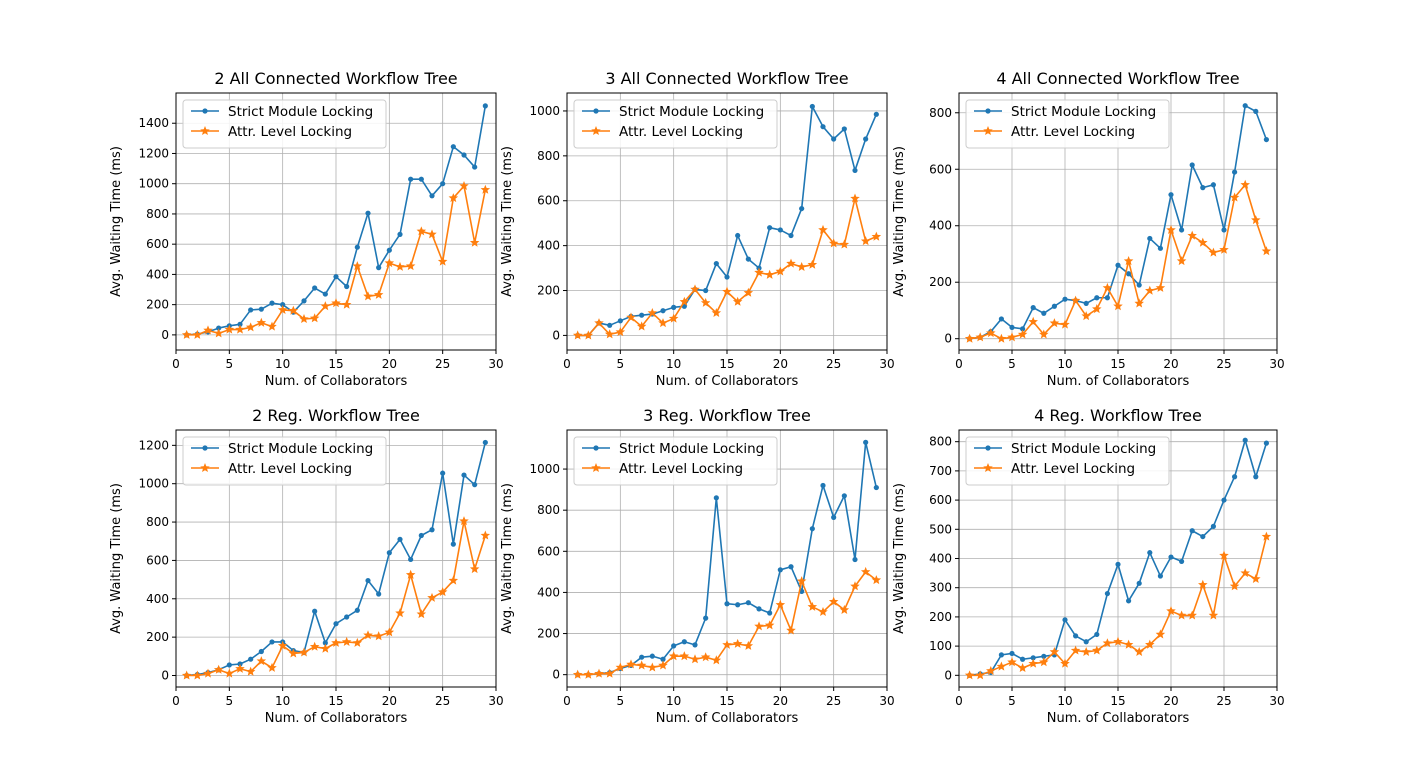 This screenshot has width=1418, height=767. Describe the element at coordinates (1083, 112) in the screenshot. I see `legend-label: Strict Module Locking` at that location.